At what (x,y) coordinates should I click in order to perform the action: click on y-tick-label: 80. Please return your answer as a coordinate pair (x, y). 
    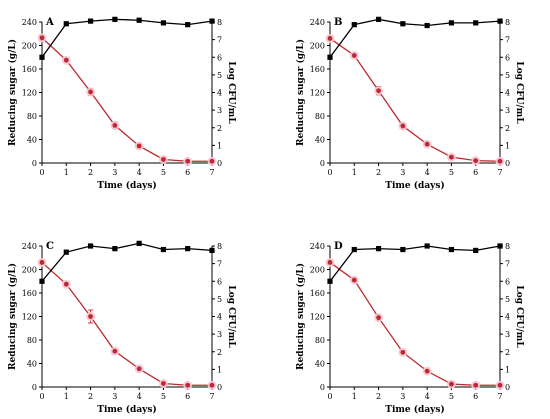
    Looking at the image, I should click on (32, 340).